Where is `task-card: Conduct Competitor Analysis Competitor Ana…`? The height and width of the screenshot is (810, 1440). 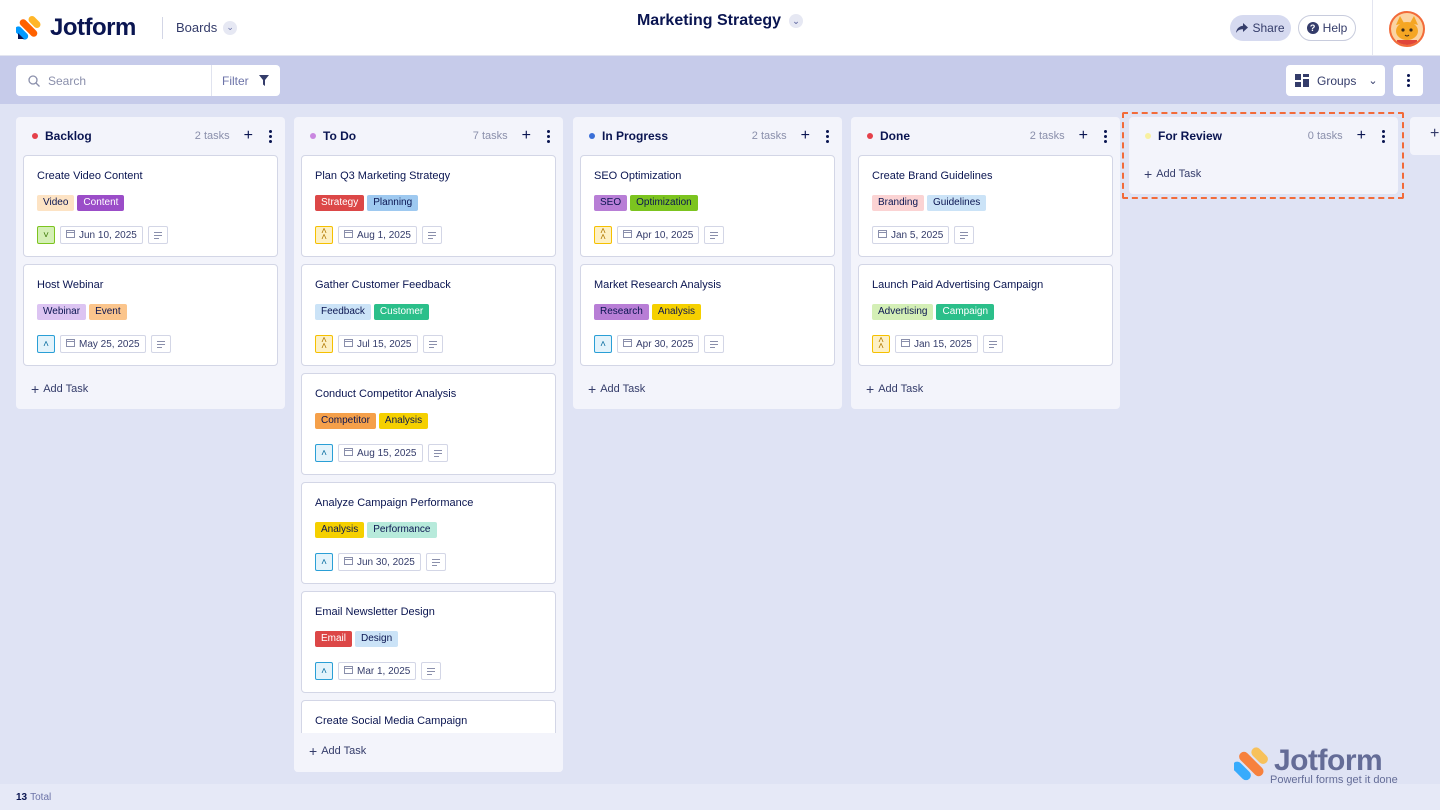
task-card: Conduct Competitor Analysis Competitor Ana… is located at coordinates (428, 424).